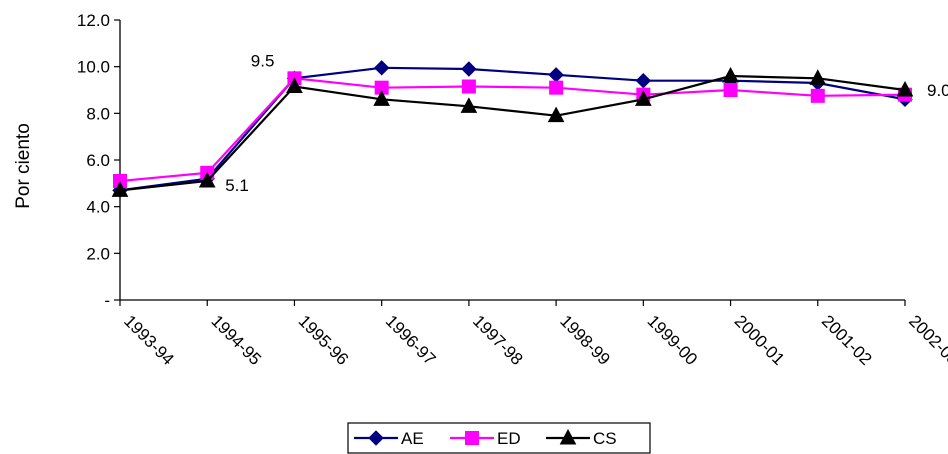 This screenshot has width=948, height=454. What do you see at coordinates (411, 340) in the screenshot?
I see `x-tick-label: 1996-97` at bounding box center [411, 340].